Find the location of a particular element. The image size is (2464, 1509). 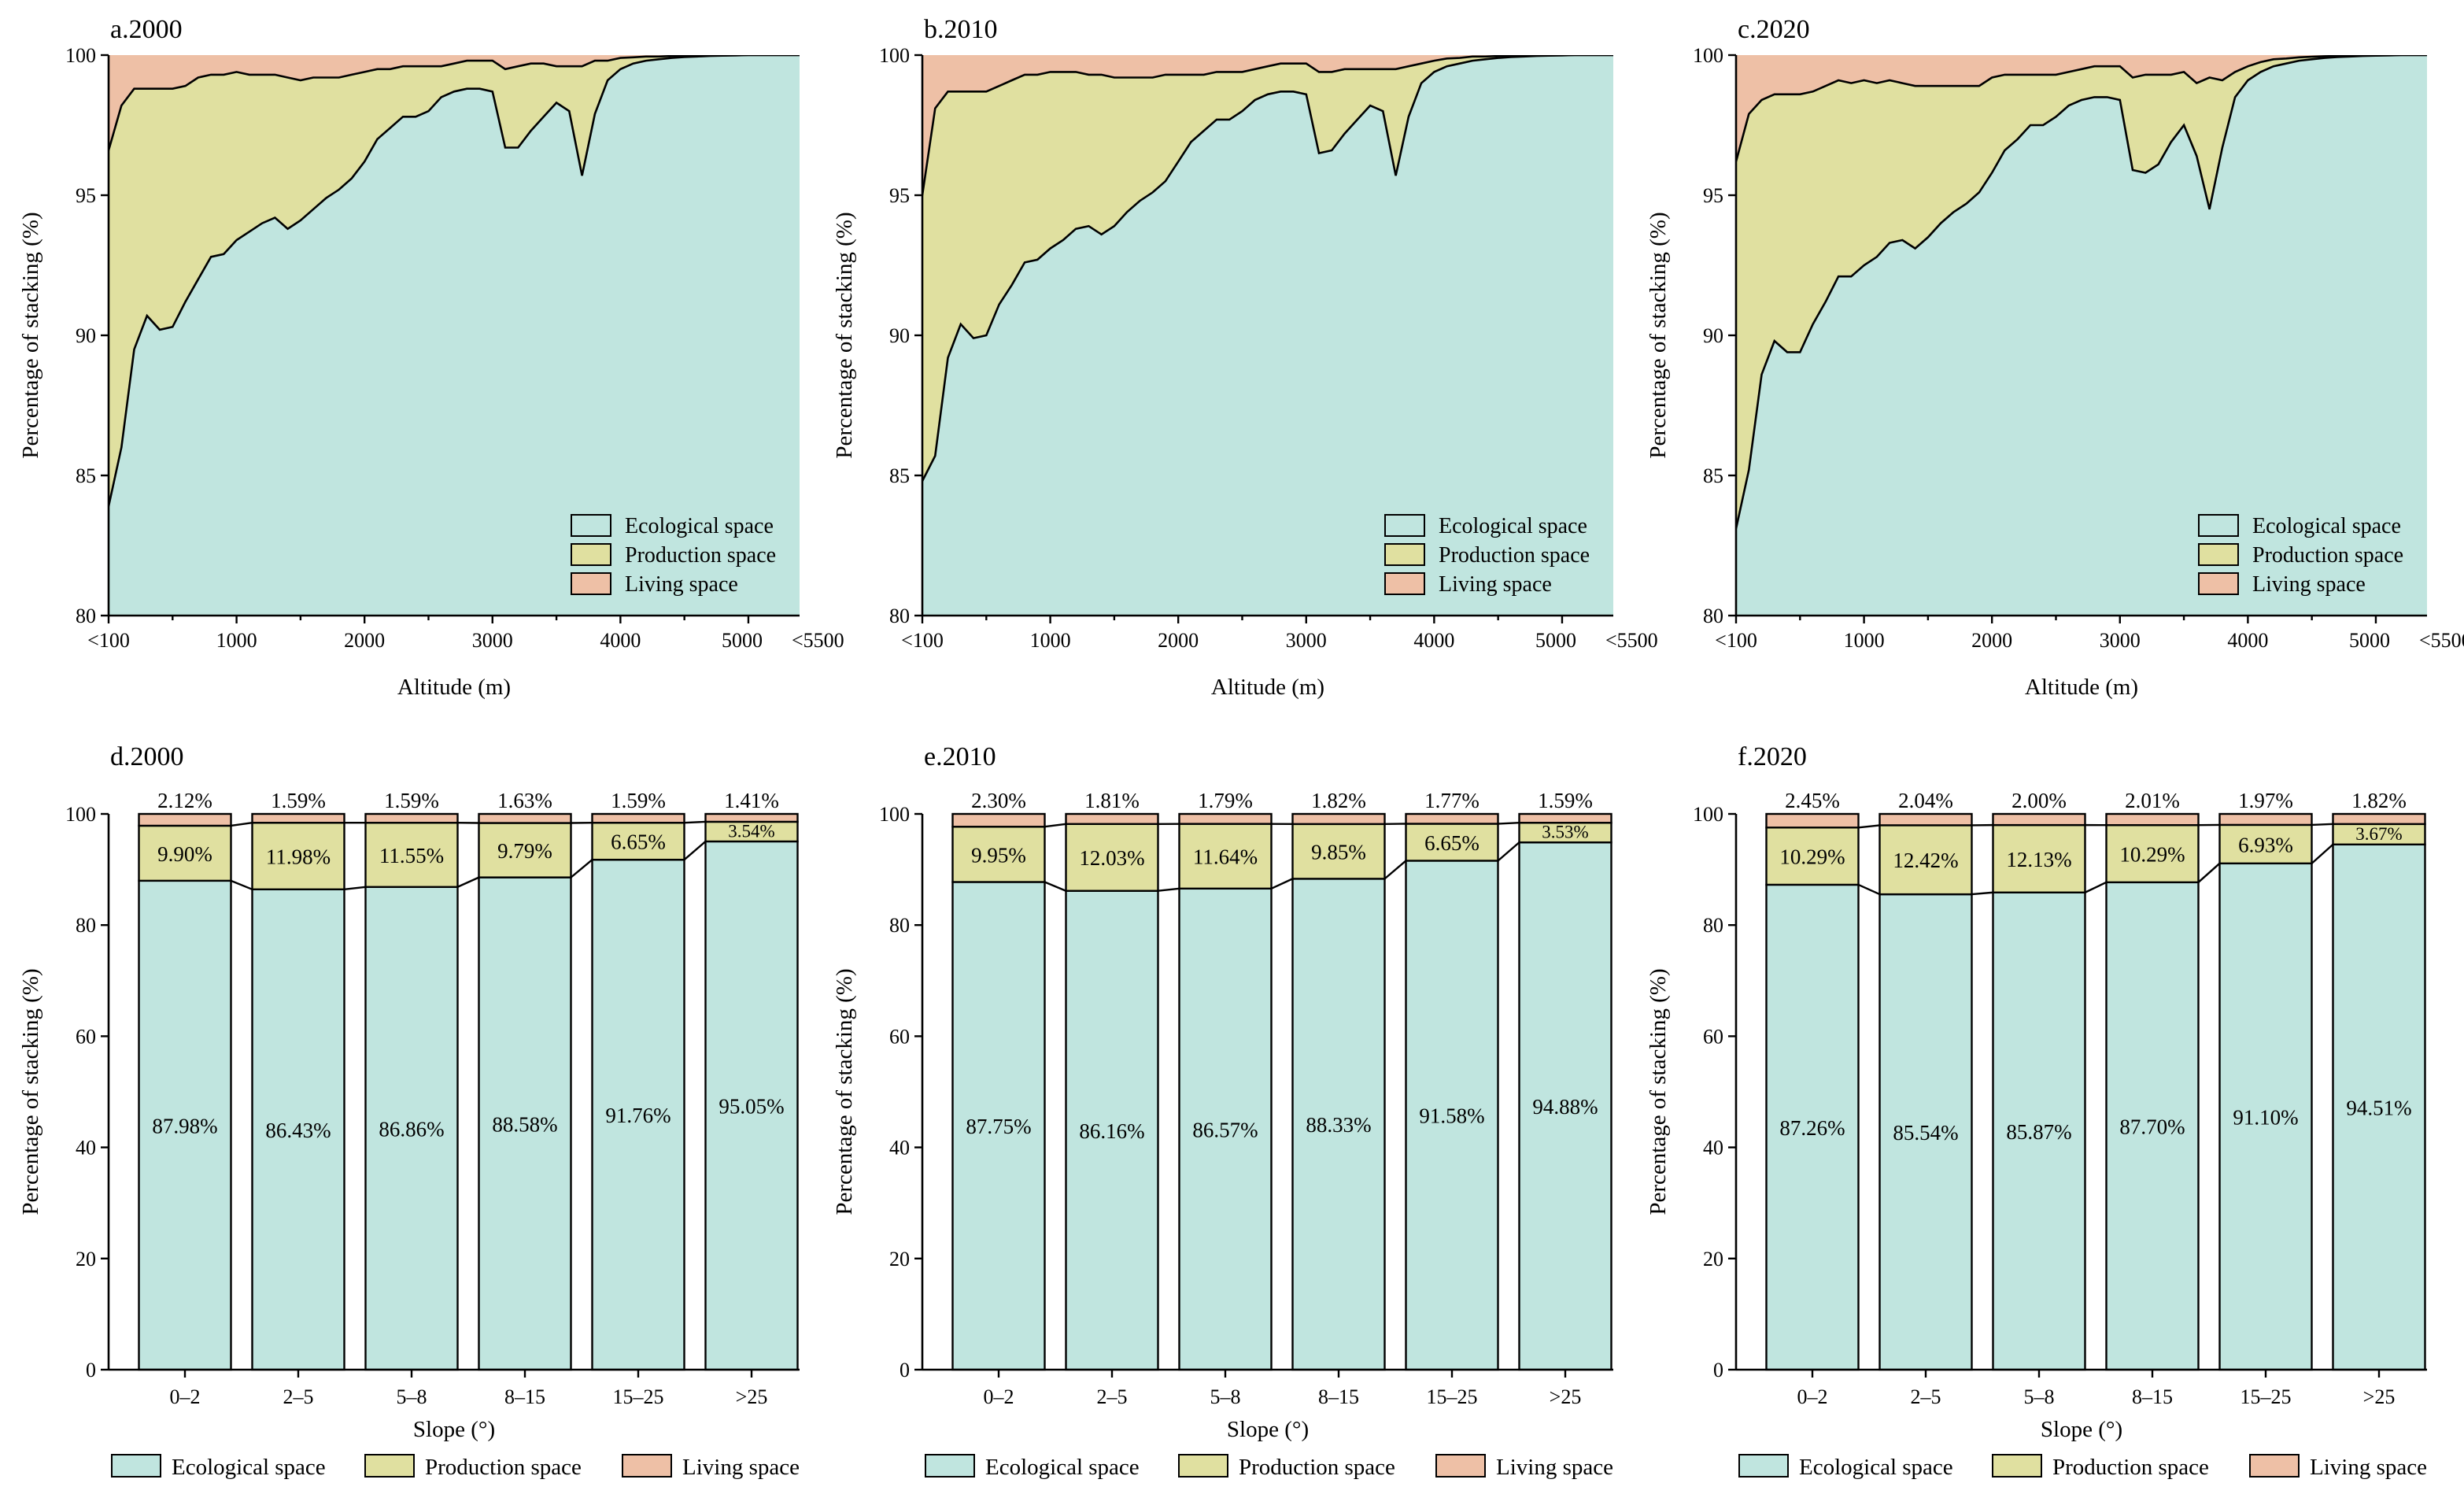

living-value-label: 2.00% is located at coordinates (2039, 800).